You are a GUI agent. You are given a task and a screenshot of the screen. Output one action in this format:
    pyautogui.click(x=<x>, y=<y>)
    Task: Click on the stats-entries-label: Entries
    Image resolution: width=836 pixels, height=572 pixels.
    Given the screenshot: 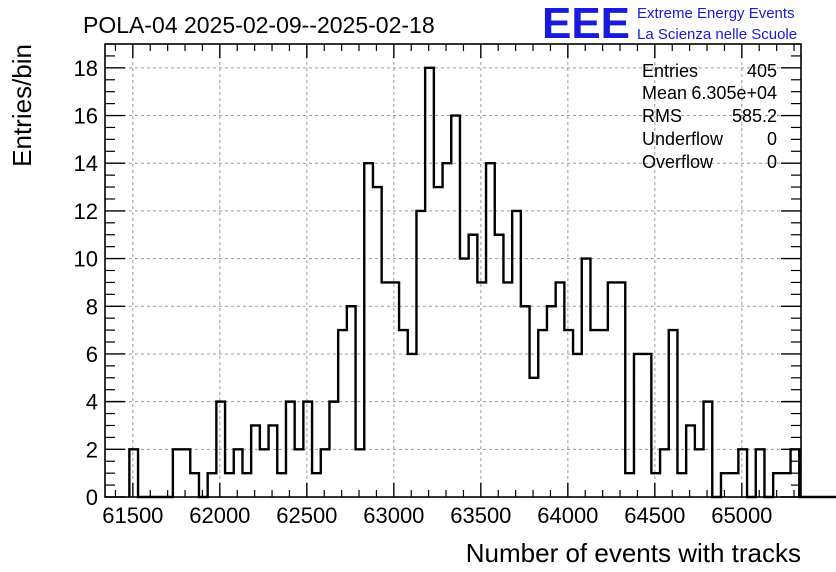 What is the action you would take?
    pyautogui.click(x=670, y=71)
    